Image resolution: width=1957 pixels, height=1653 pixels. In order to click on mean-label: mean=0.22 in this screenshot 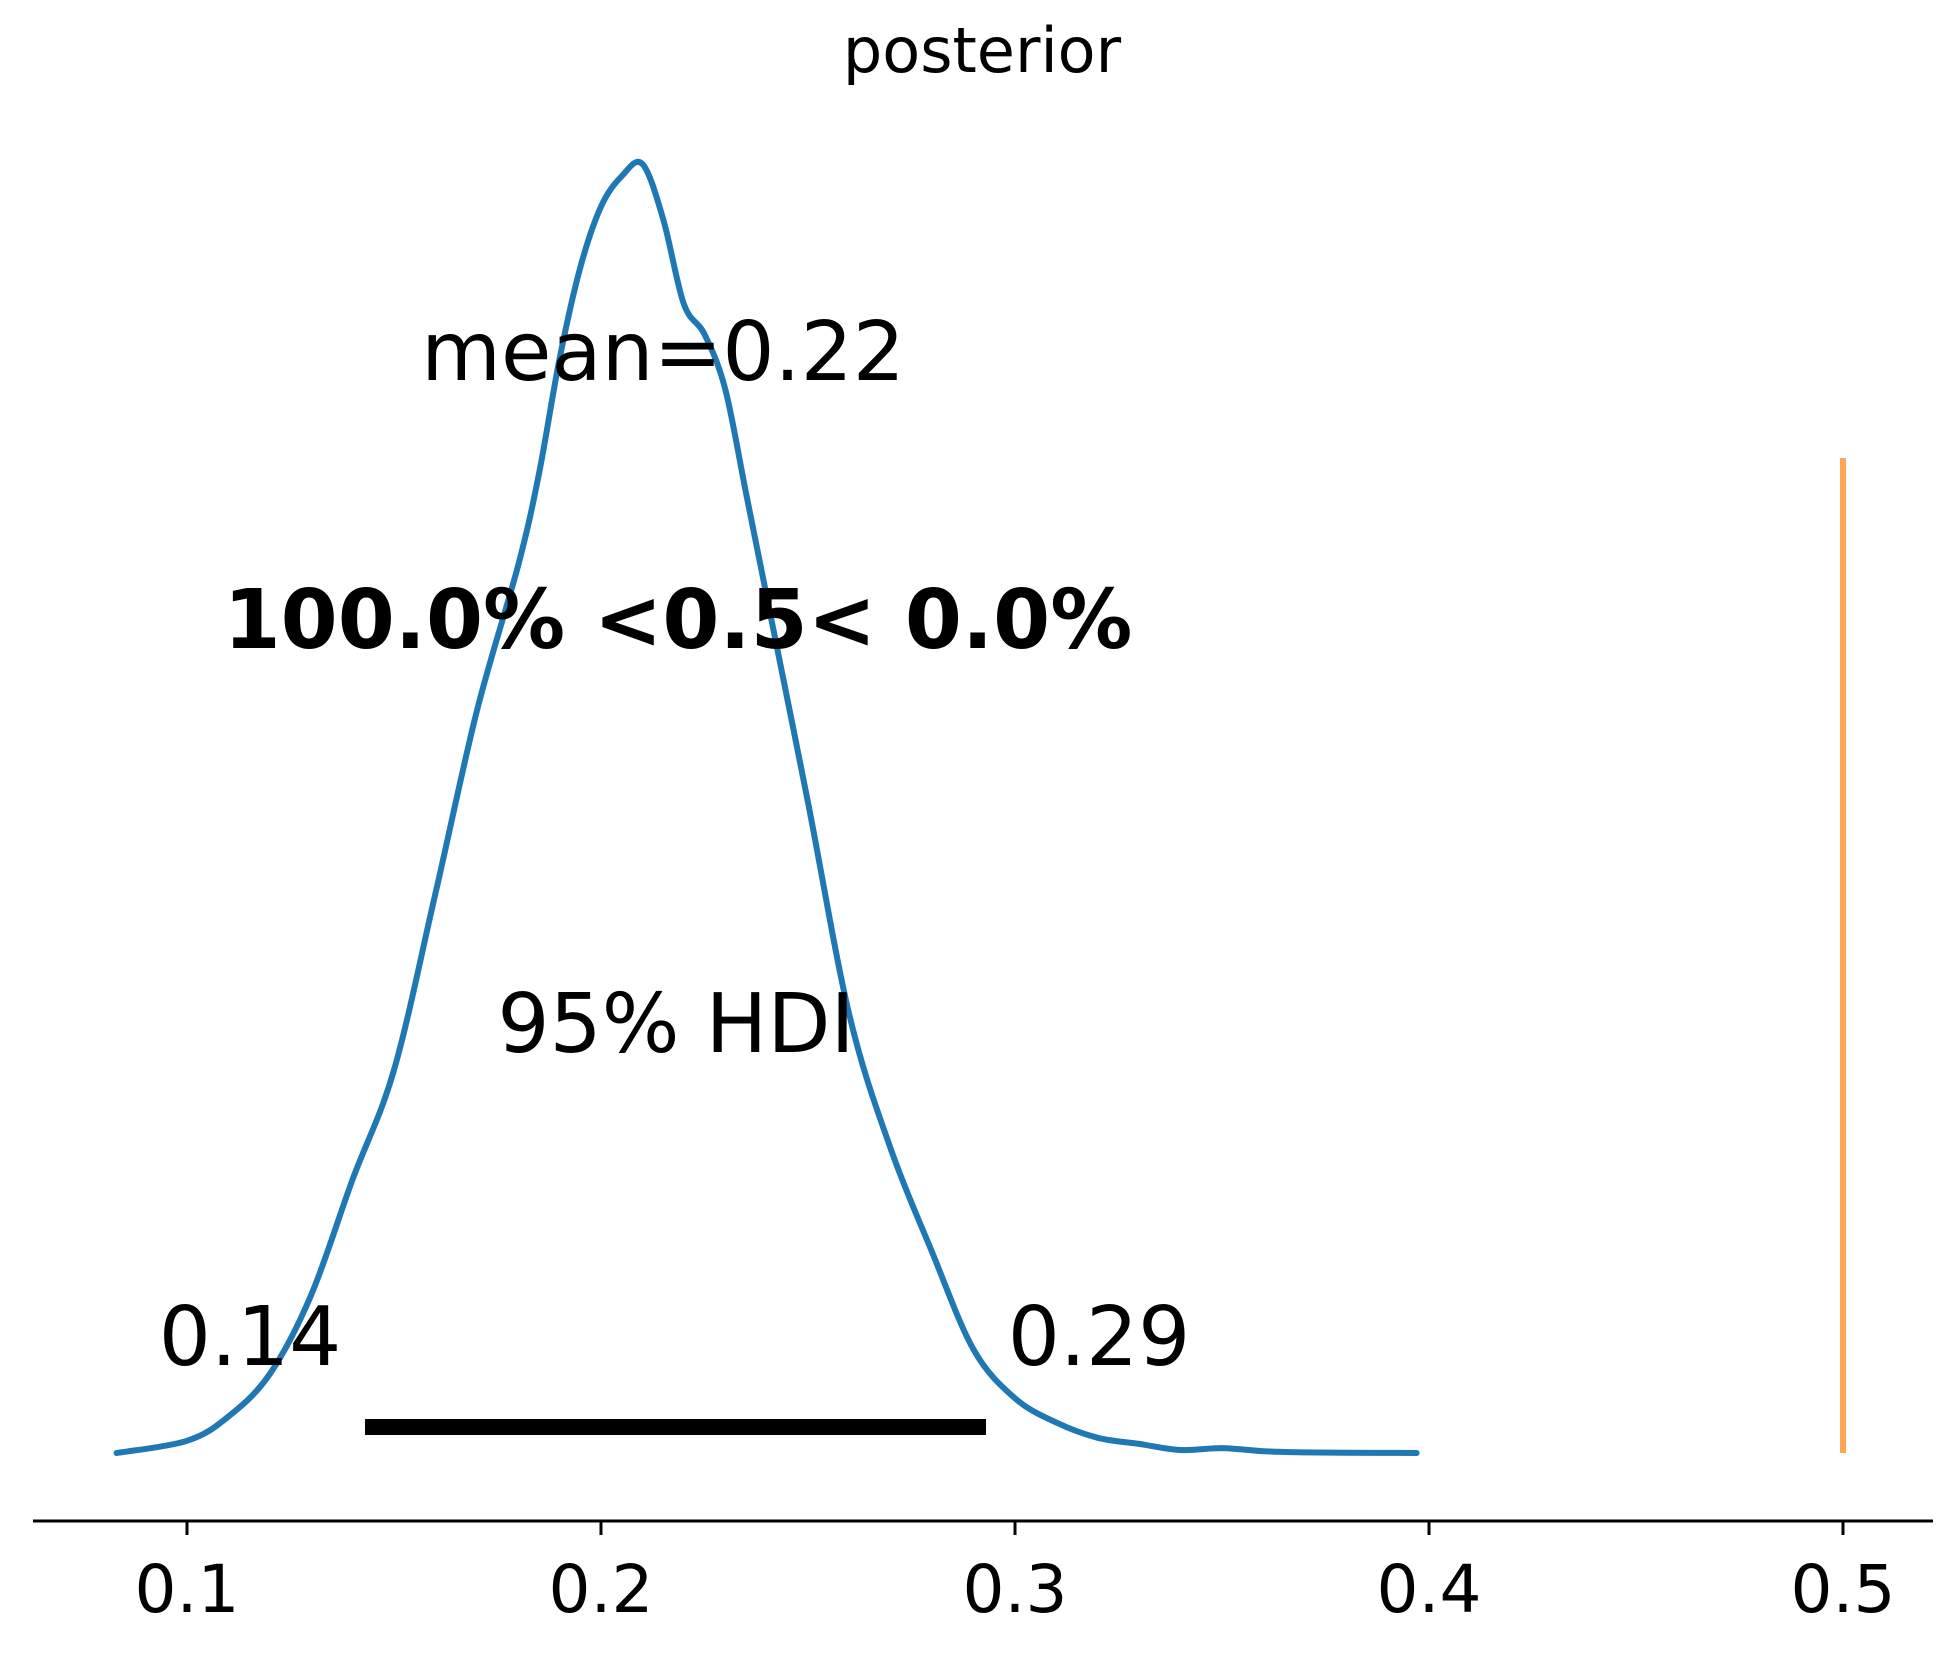, I will do `click(663, 352)`.